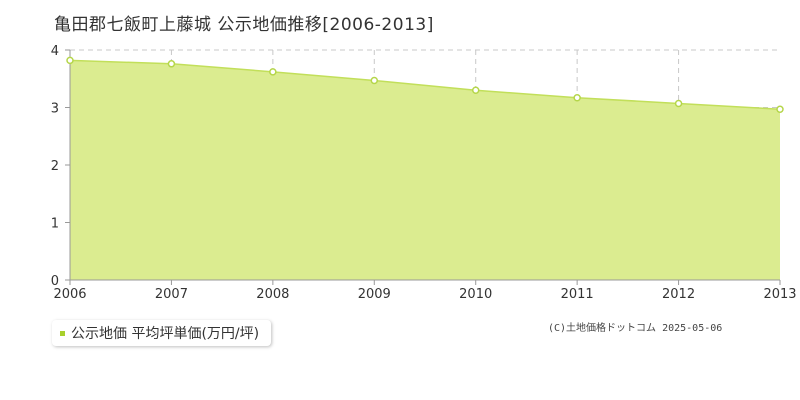  What do you see at coordinates (171, 294) in the screenshot?
I see `x-tick-label: 2007` at bounding box center [171, 294].